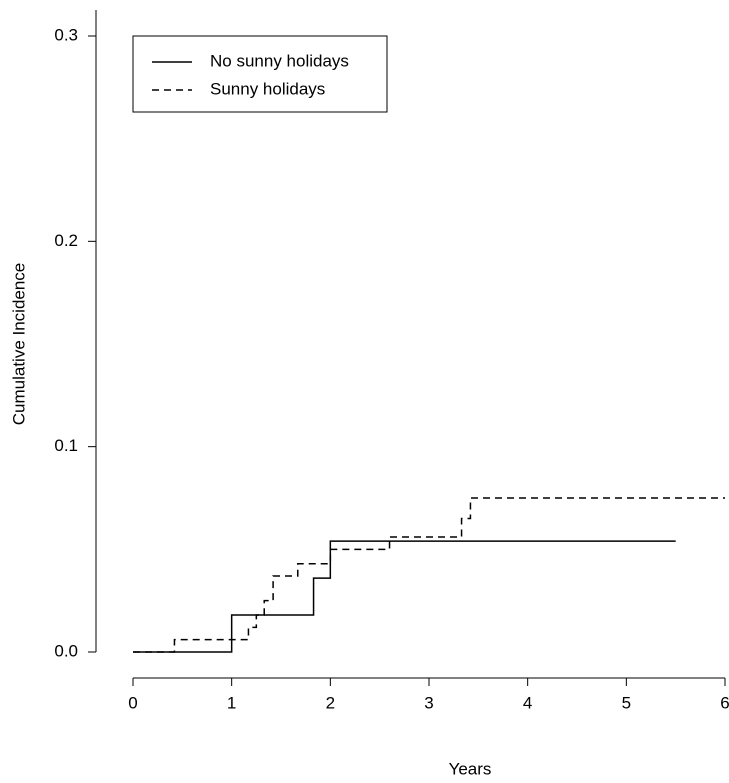 This screenshot has height=783, width=729. What do you see at coordinates (66, 650) in the screenshot?
I see `y-tick-label: 0.0` at bounding box center [66, 650].